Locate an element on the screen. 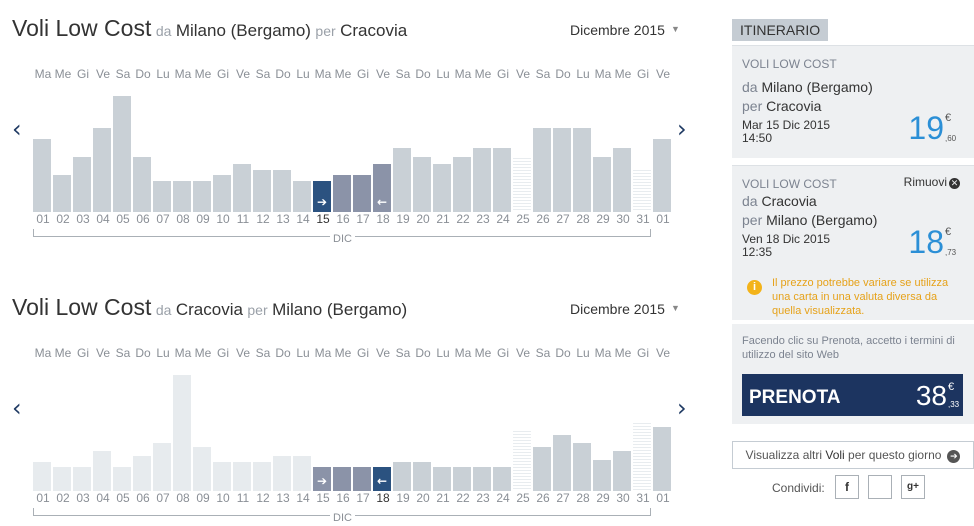  origin-prefix: da is located at coordinates (750, 87).